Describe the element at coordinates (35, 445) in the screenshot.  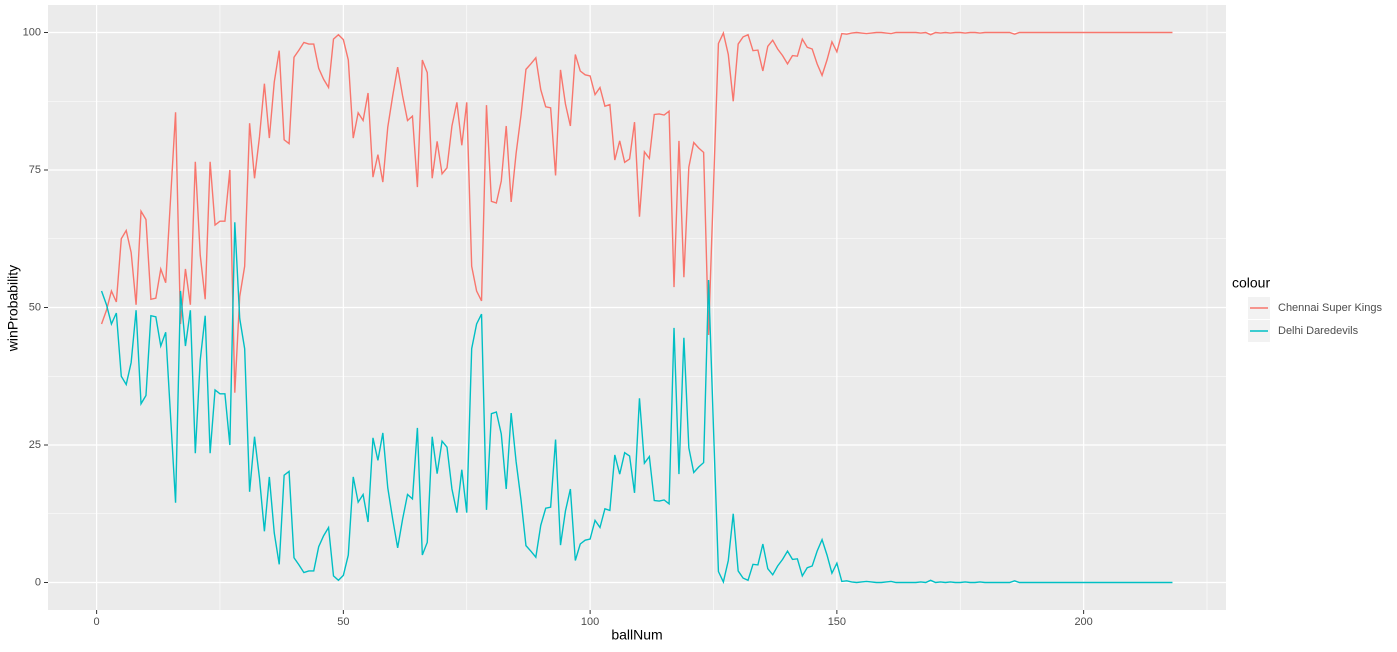
I see `y-tick-label: 25` at that location.